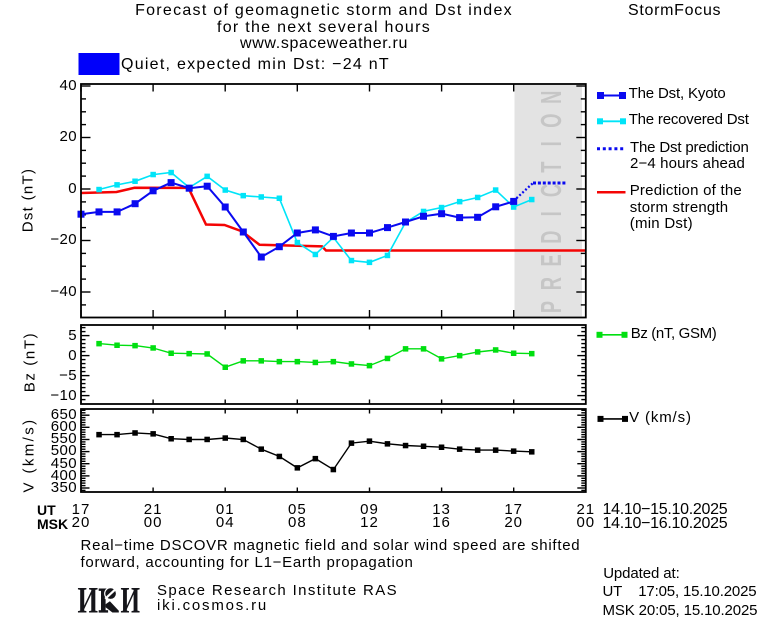 Image resolution: width=760 pixels, height=620 pixels. I want to click on svg-text: T, so click(552, 166).